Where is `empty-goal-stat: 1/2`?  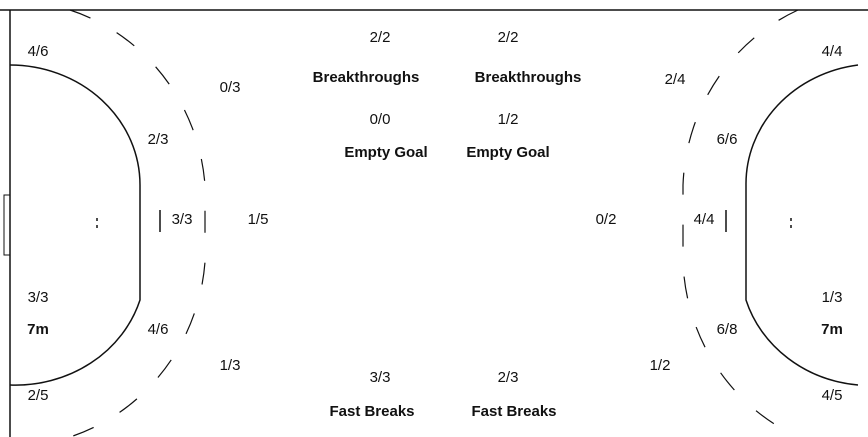
empty-goal-stat: 1/2 is located at coordinates (508, 119).